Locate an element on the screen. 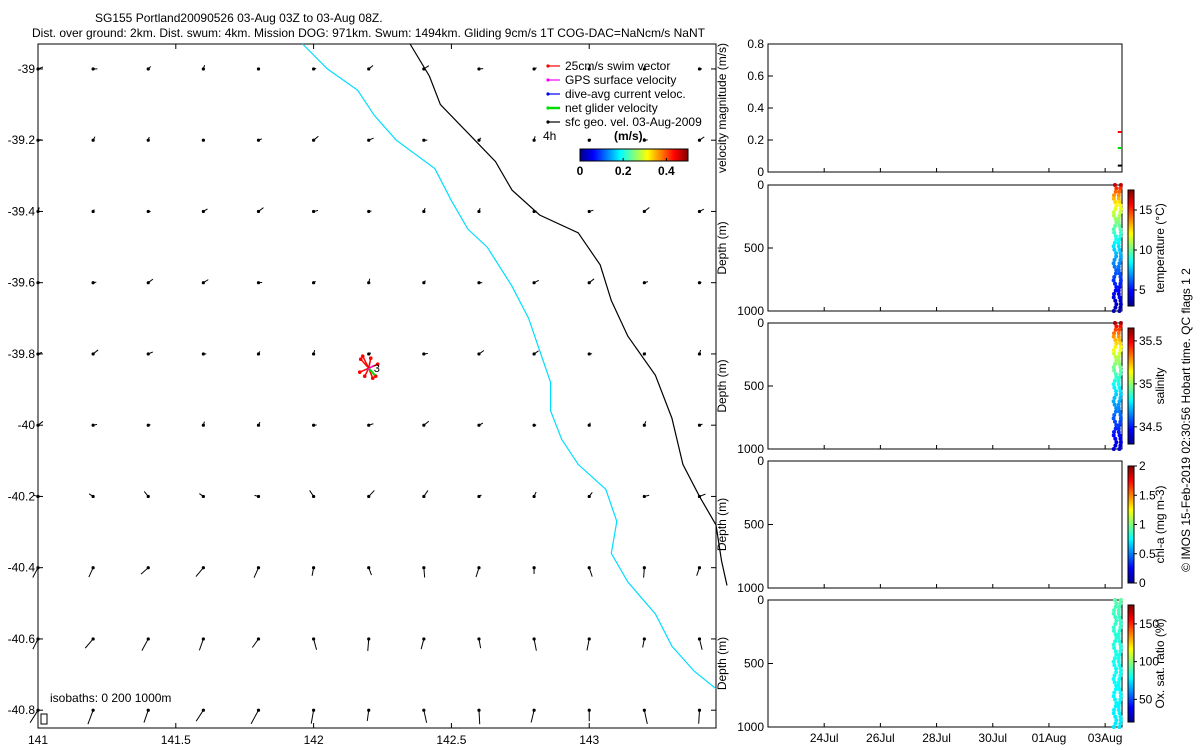  velocity-y-tick-label: 0.8 is located at coordinates (755, 44).